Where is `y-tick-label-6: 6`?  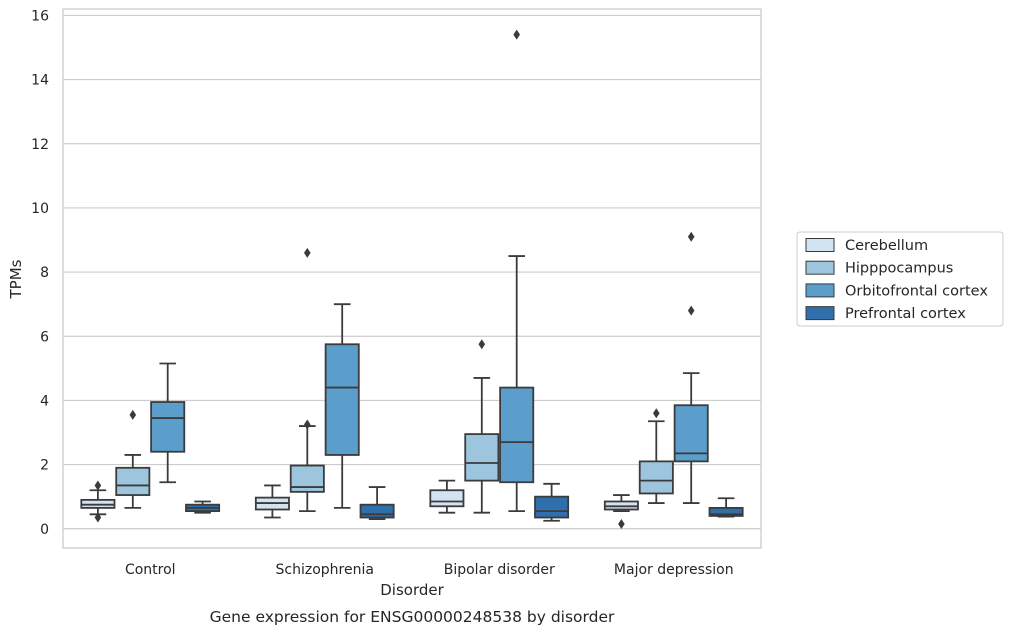 y-tick-label-6: 6 is located at coordinates (44, 337).